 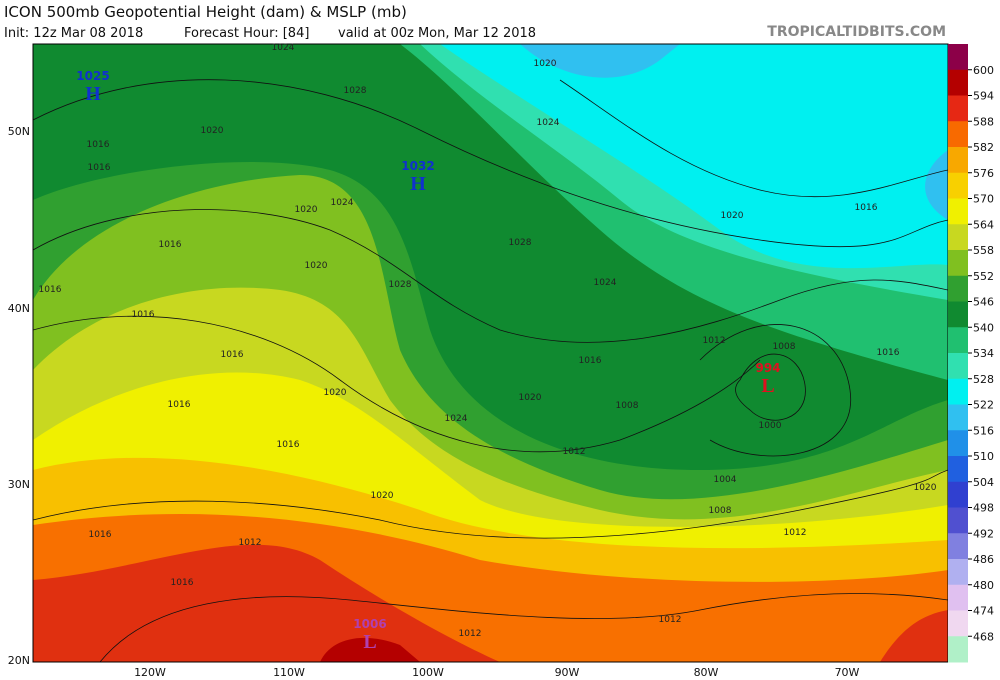 What do you see at coordinates (983, 250) in the screenshot?
I see `colorbar-label: 558` at bounding box center [983, 250].